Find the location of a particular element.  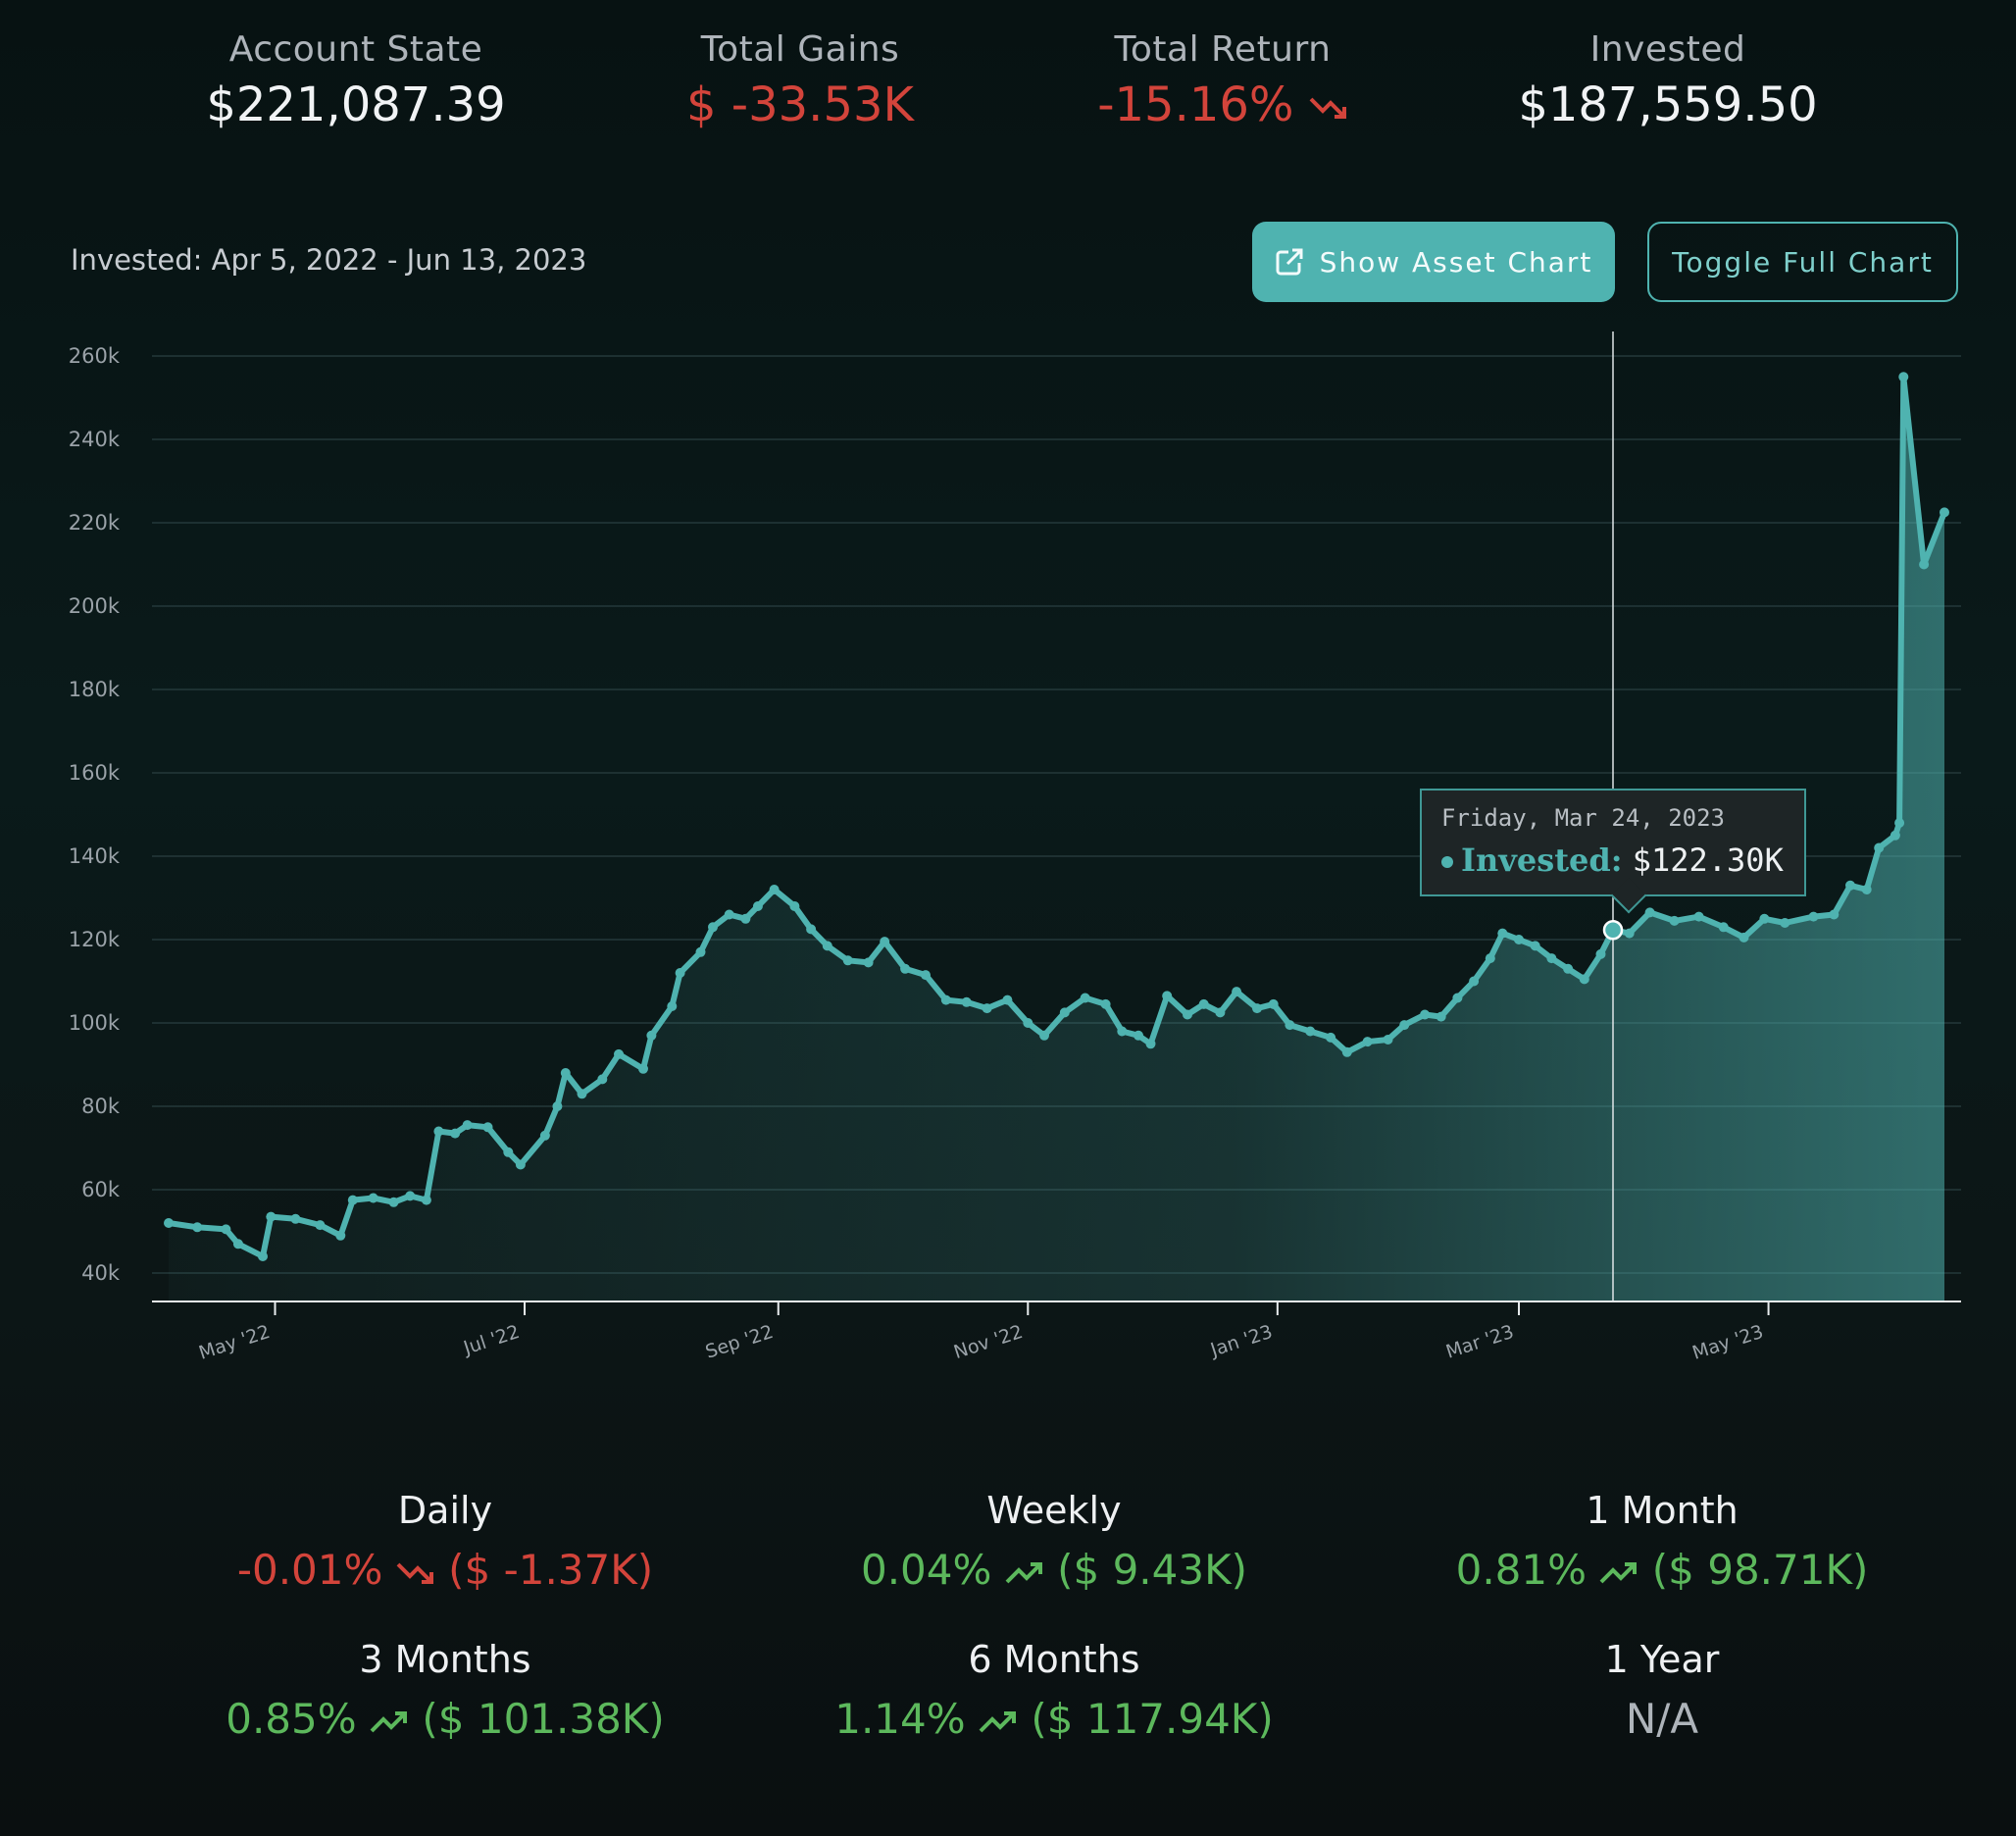

account-state-stat: Account State $221,087.39 is located at coordinates (356, 80).